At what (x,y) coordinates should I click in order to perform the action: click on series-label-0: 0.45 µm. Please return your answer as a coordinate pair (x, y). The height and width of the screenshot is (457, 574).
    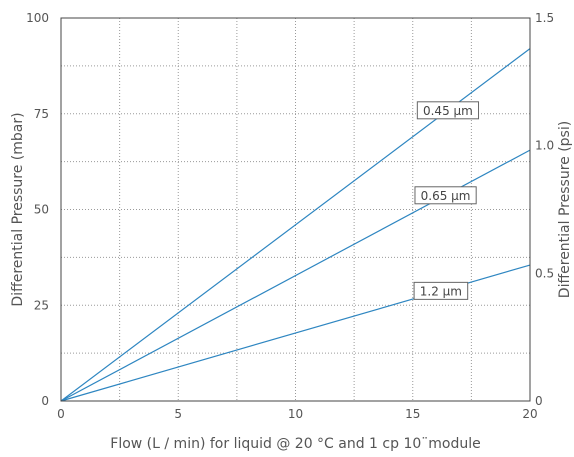
    Looking at the image, I should click on (448, 110).